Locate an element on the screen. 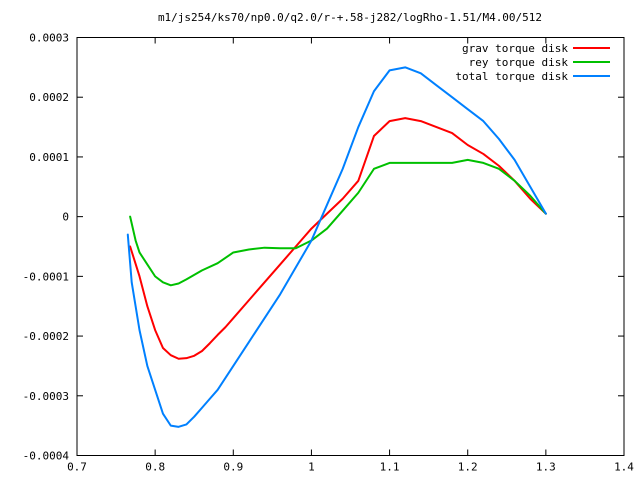 Image resolution: width=640 pixels, height=480 pixels. x-tick-label: 0.9 is located at coordinates (233, 467).